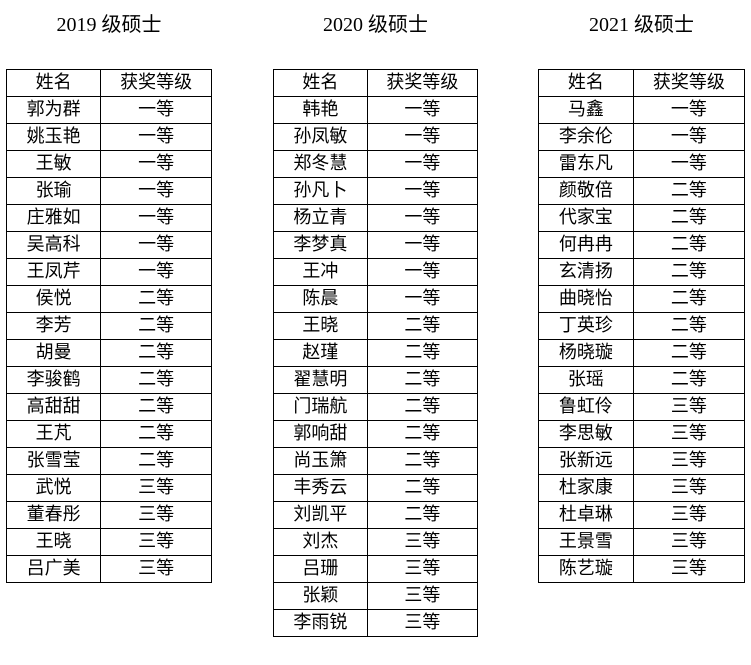 The image size is (751, 665). What do you see at coordinates (53, 380) in the screenshot?
I see `student-name-cell: 李骏鹤` at bounding box center [53, 380].